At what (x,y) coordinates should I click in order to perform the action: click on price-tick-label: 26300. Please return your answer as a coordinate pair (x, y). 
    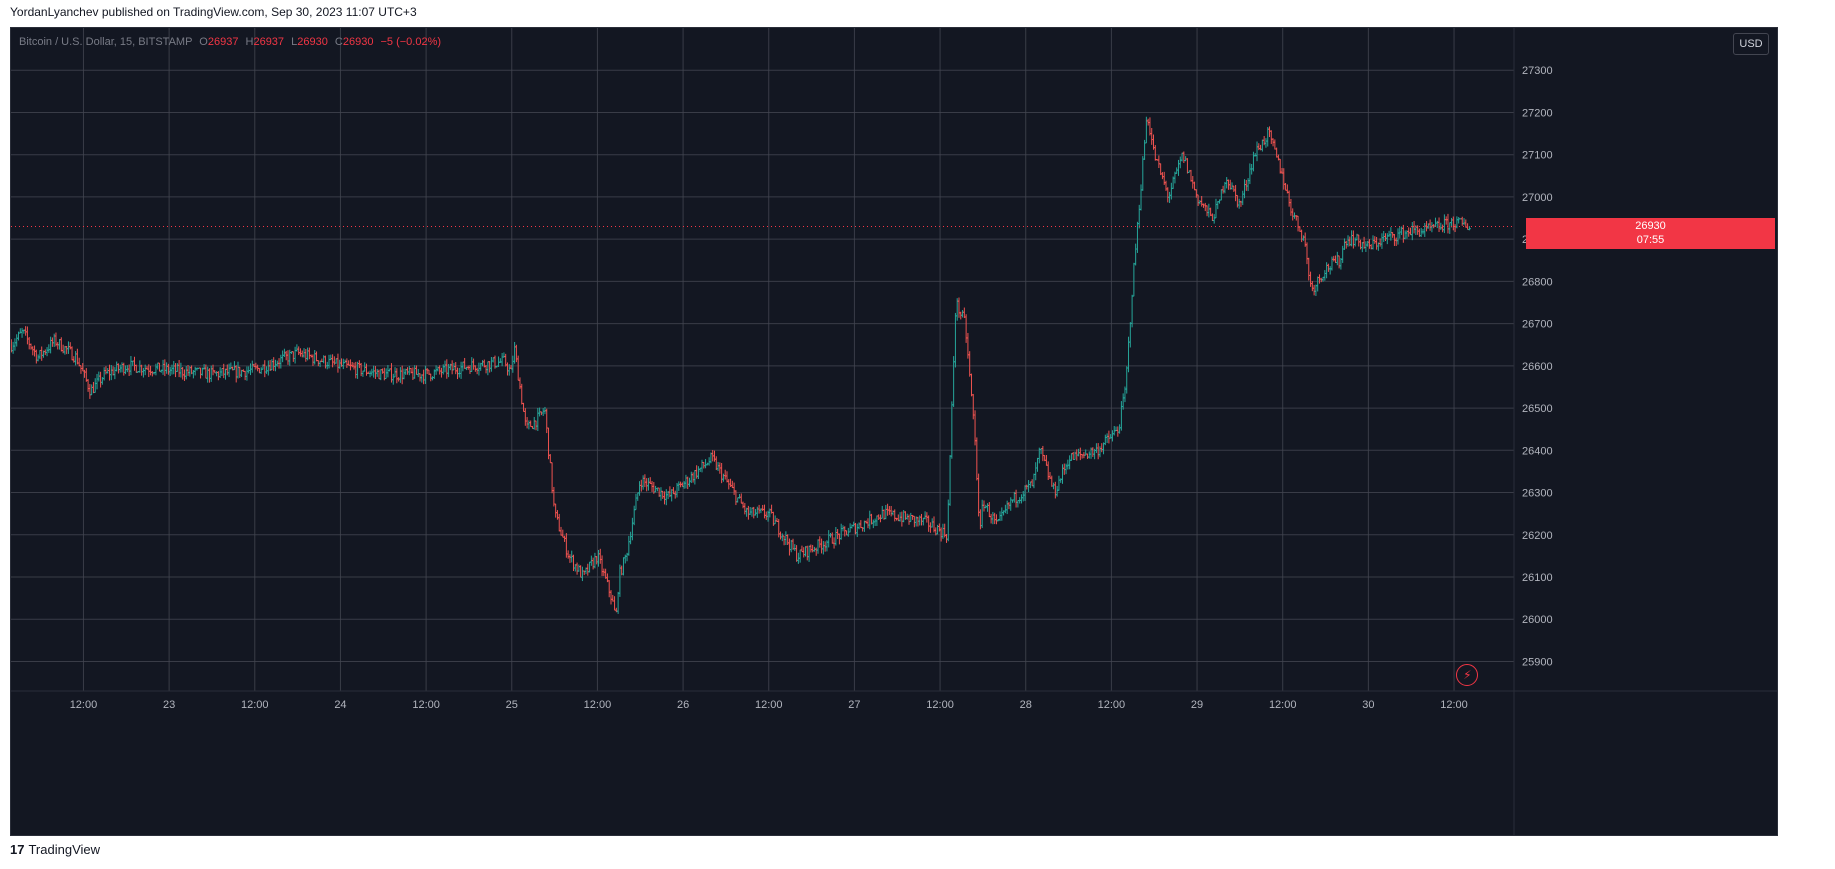
    Looking at the image, I should click on (1537, 494).